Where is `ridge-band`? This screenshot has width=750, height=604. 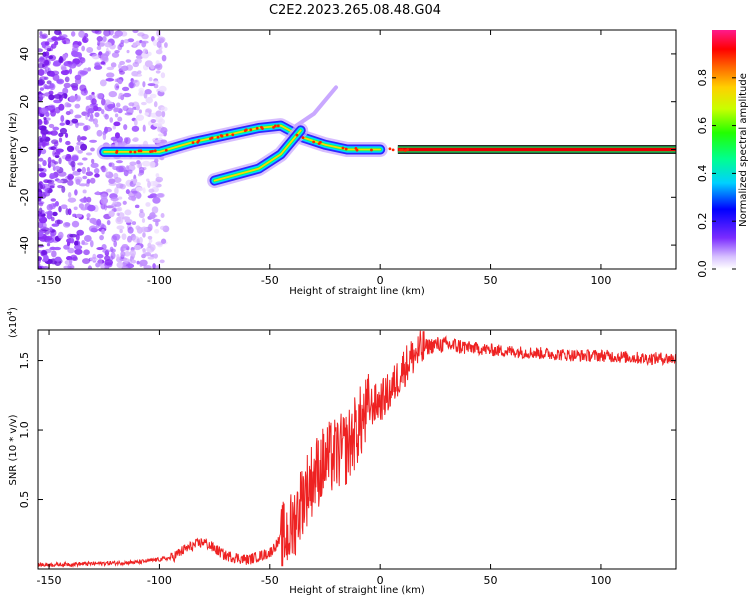
ridge-band is located at coordinates (242, 138).